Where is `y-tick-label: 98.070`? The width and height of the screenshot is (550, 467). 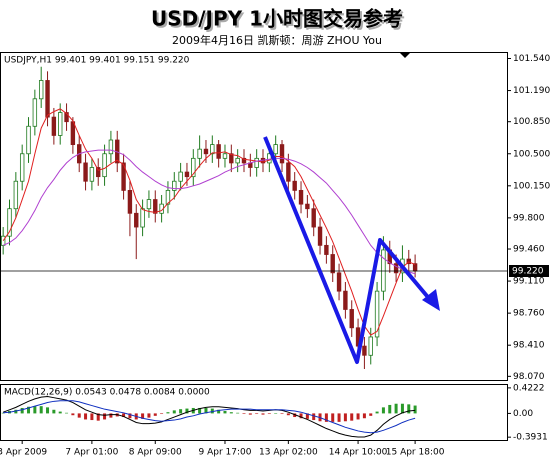 y-tick-label: 98.070 is located at coordinates (529, 377).